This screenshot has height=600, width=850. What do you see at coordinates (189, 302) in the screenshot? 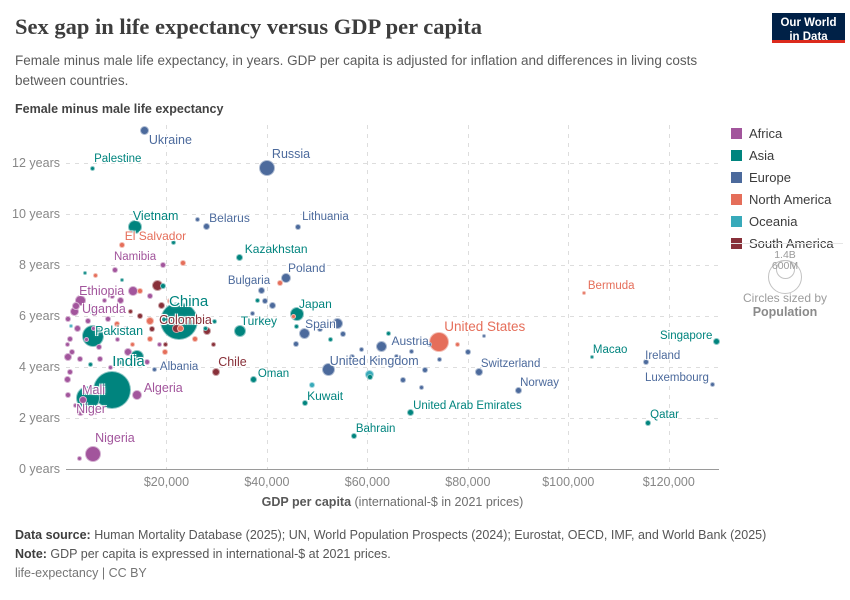
I see `country-label-china: China` at bounding box center [189, 302].